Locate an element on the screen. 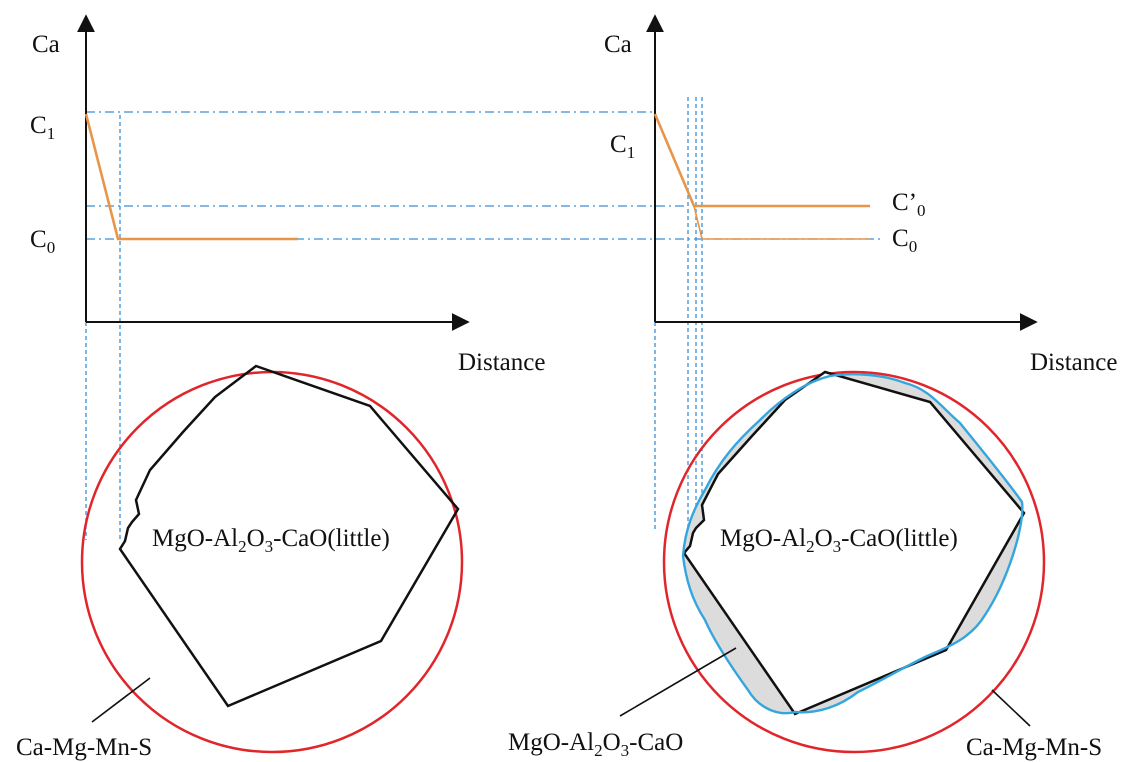 The height and width of the screenshot is (762, 1143). right-reaction-interface is located at coordinates (852, 544).